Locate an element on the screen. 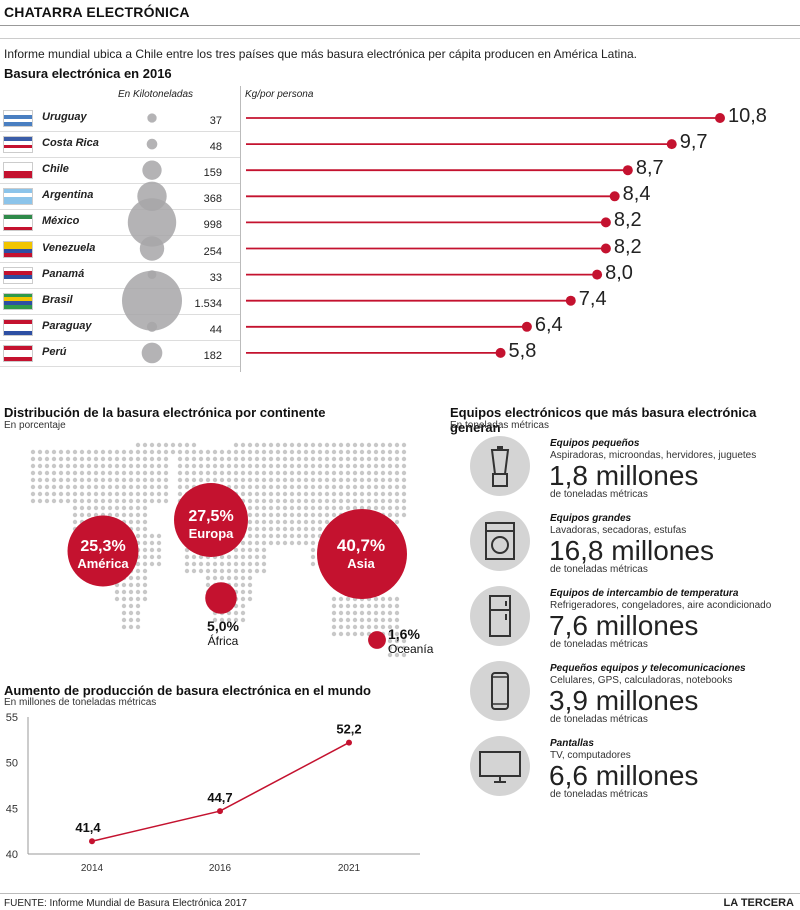  continent-pct: 40,7% is located at coordinates (361, 545).